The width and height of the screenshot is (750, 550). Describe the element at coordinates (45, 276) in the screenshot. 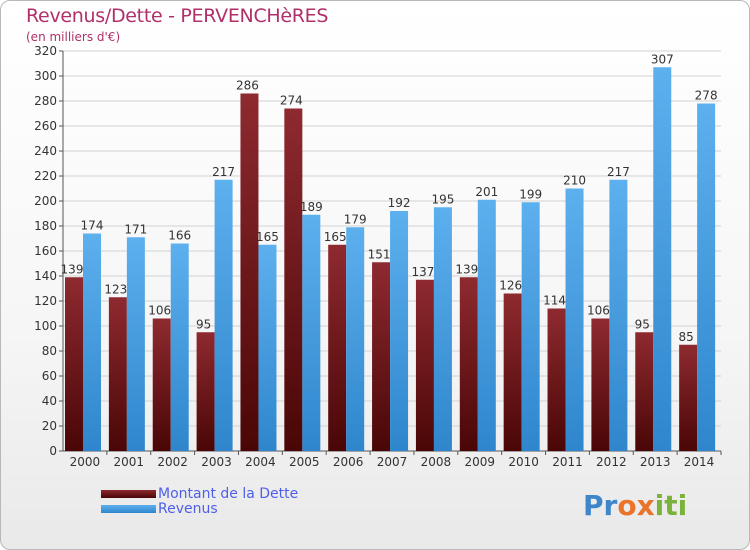

I see `y-tick-label: 140` at that location.